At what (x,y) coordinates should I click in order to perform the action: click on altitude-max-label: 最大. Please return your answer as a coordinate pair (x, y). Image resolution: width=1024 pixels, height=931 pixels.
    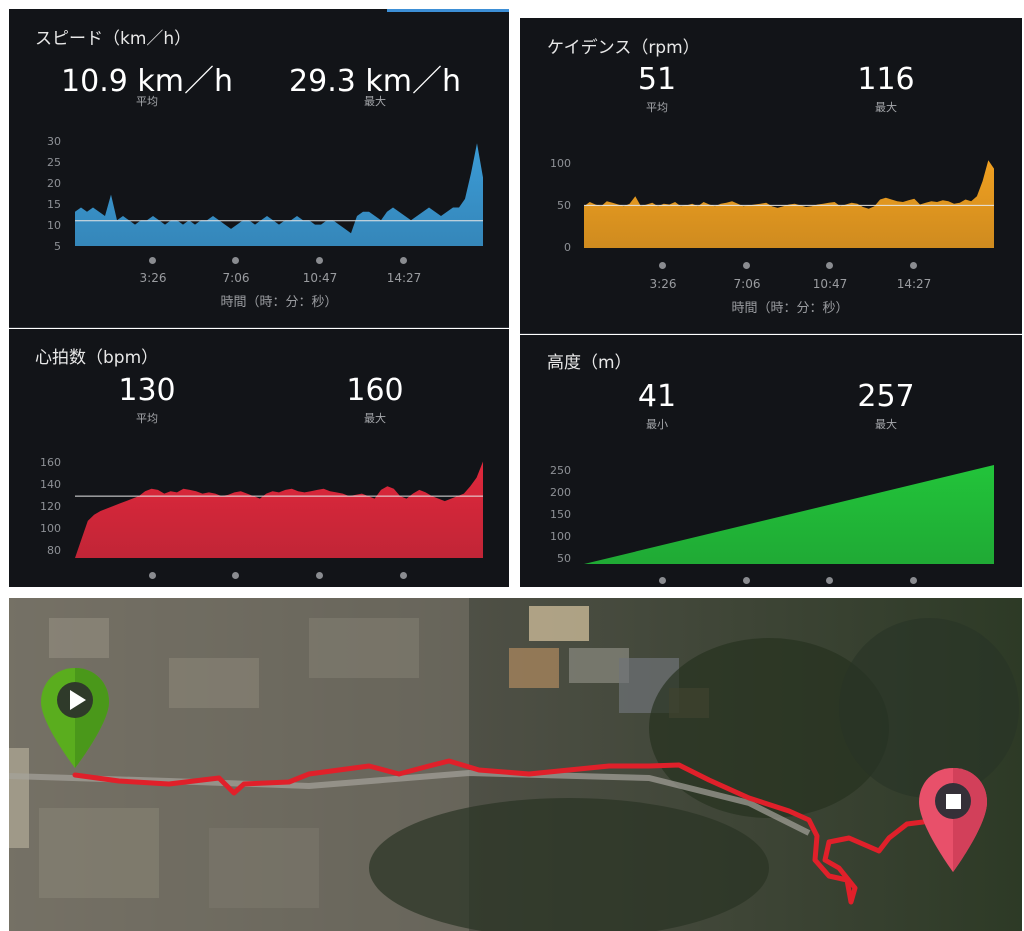
    Looking at the image, I should click on (886, 424).